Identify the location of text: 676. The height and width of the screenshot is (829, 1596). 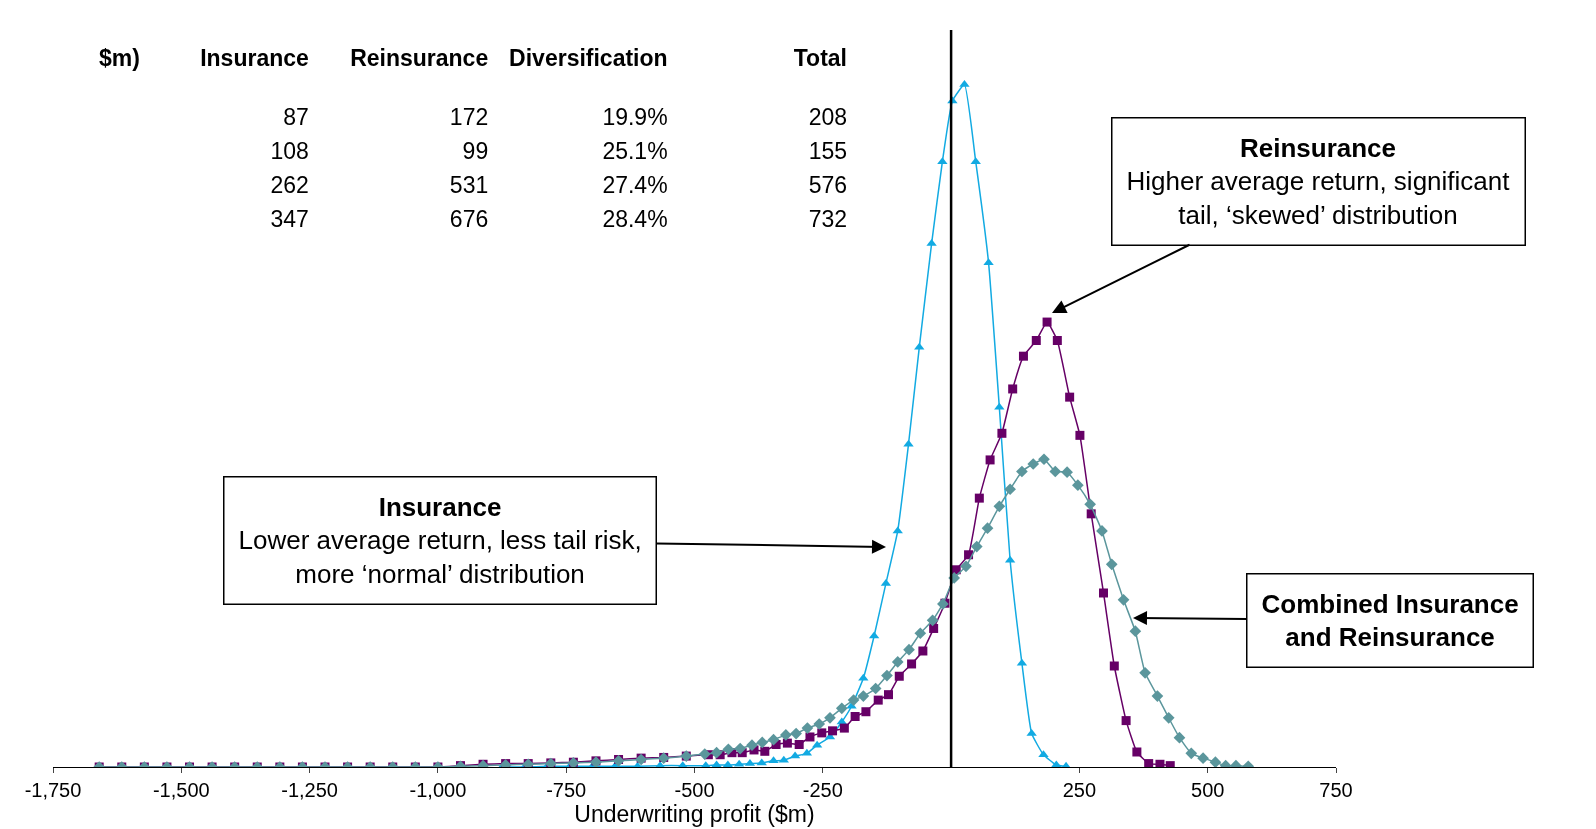
(469, 218).